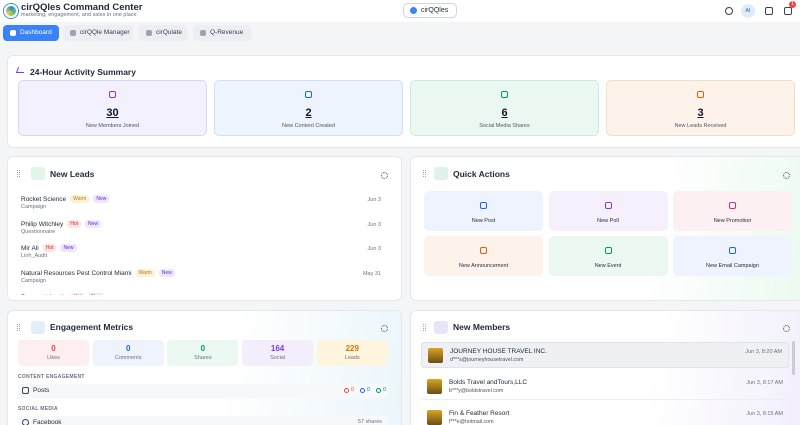 The height and width of the screenshot is (425, 800). What do you see at coordinates (793, 358) in the screenshot?
I see `scrollbar` at bounding box center [793, 358].